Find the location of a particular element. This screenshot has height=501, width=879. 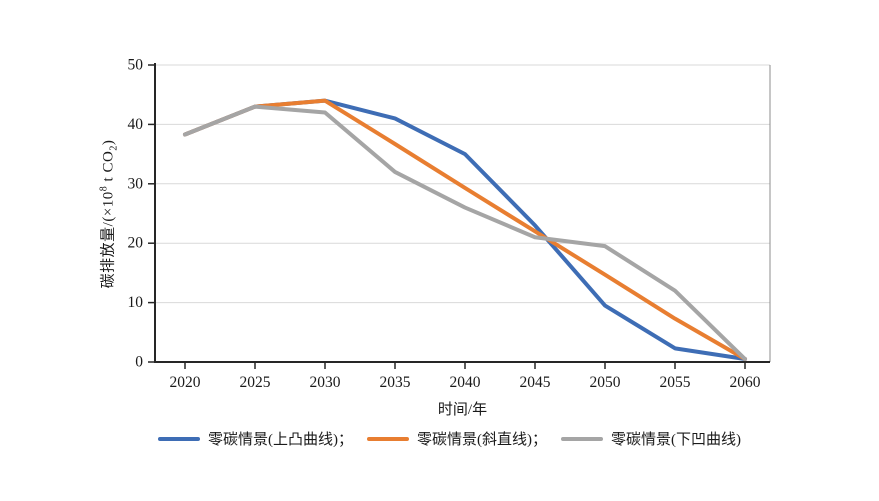

legend-item-concave: 零碳情景(下凹曲线) is located at coordinates (651, 438).